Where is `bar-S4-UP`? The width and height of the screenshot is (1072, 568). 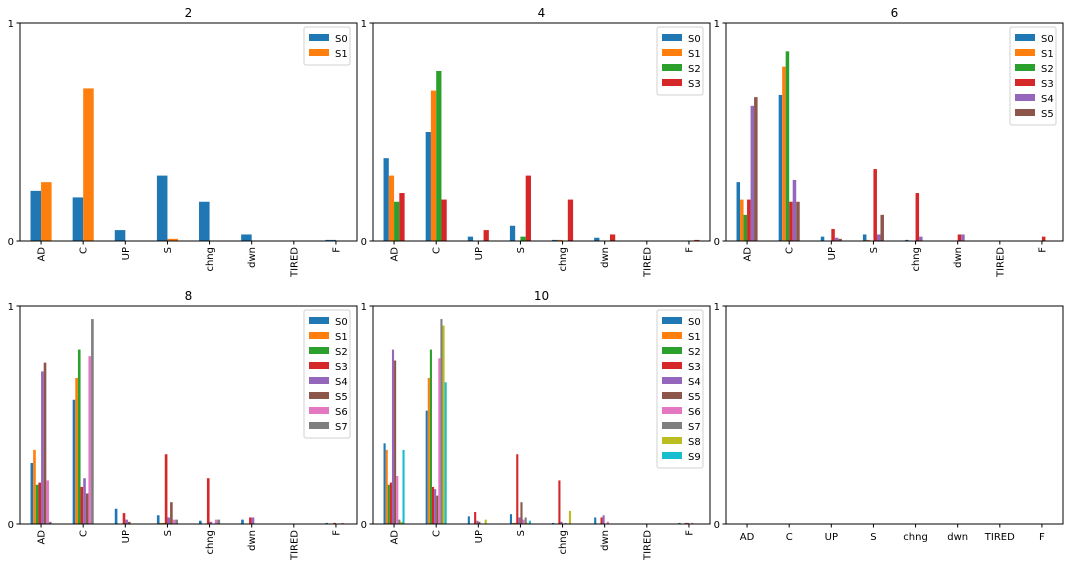 bar-S4-UP is located at coordinates (477, 522).